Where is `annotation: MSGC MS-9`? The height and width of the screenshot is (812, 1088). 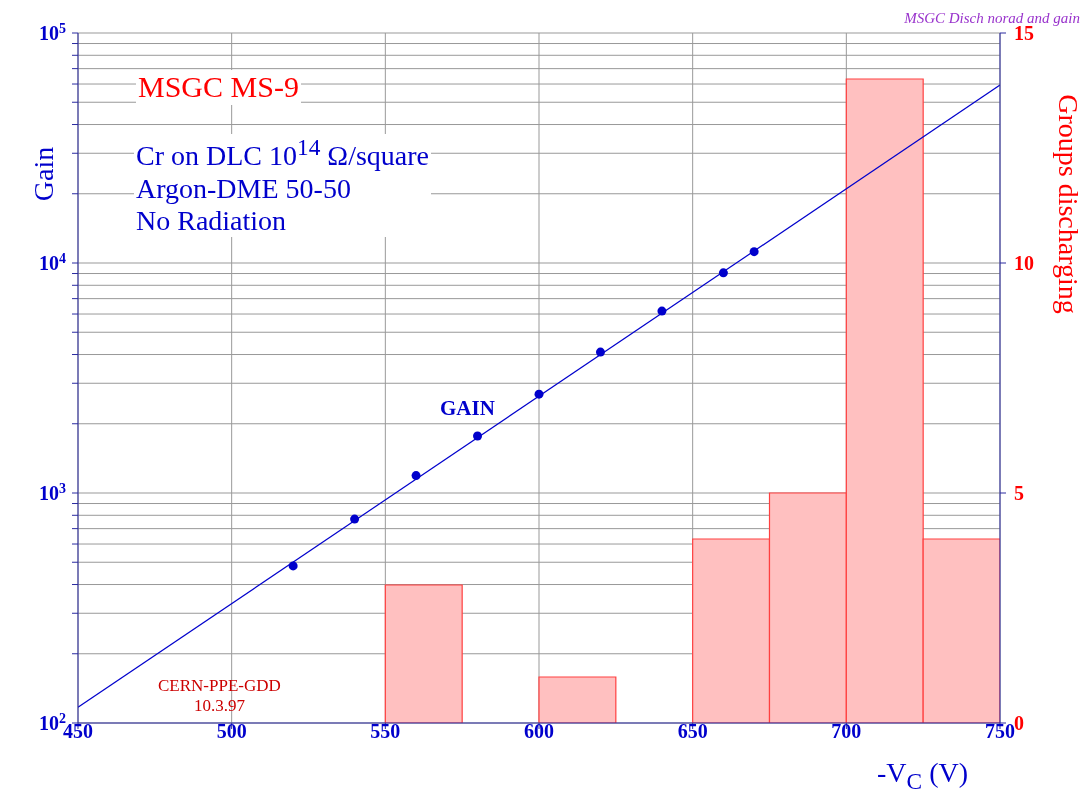
annotation: MSGC MS-9 is located at coordinates (218, 87).